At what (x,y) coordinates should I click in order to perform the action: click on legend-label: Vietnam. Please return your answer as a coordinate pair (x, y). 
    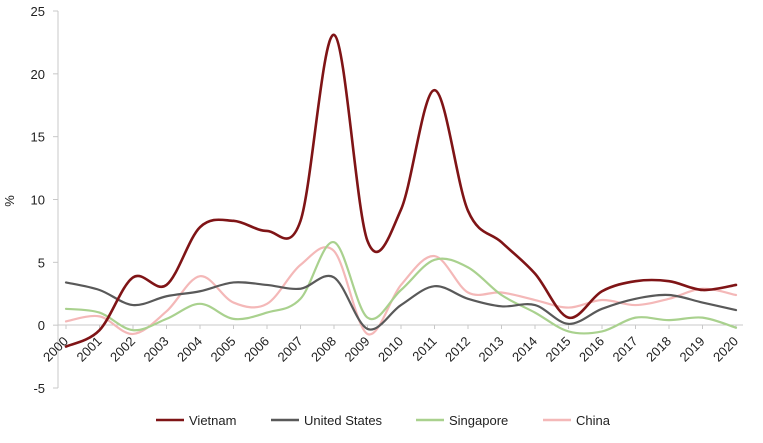
    Looking at the image, I should click on (212, 420).